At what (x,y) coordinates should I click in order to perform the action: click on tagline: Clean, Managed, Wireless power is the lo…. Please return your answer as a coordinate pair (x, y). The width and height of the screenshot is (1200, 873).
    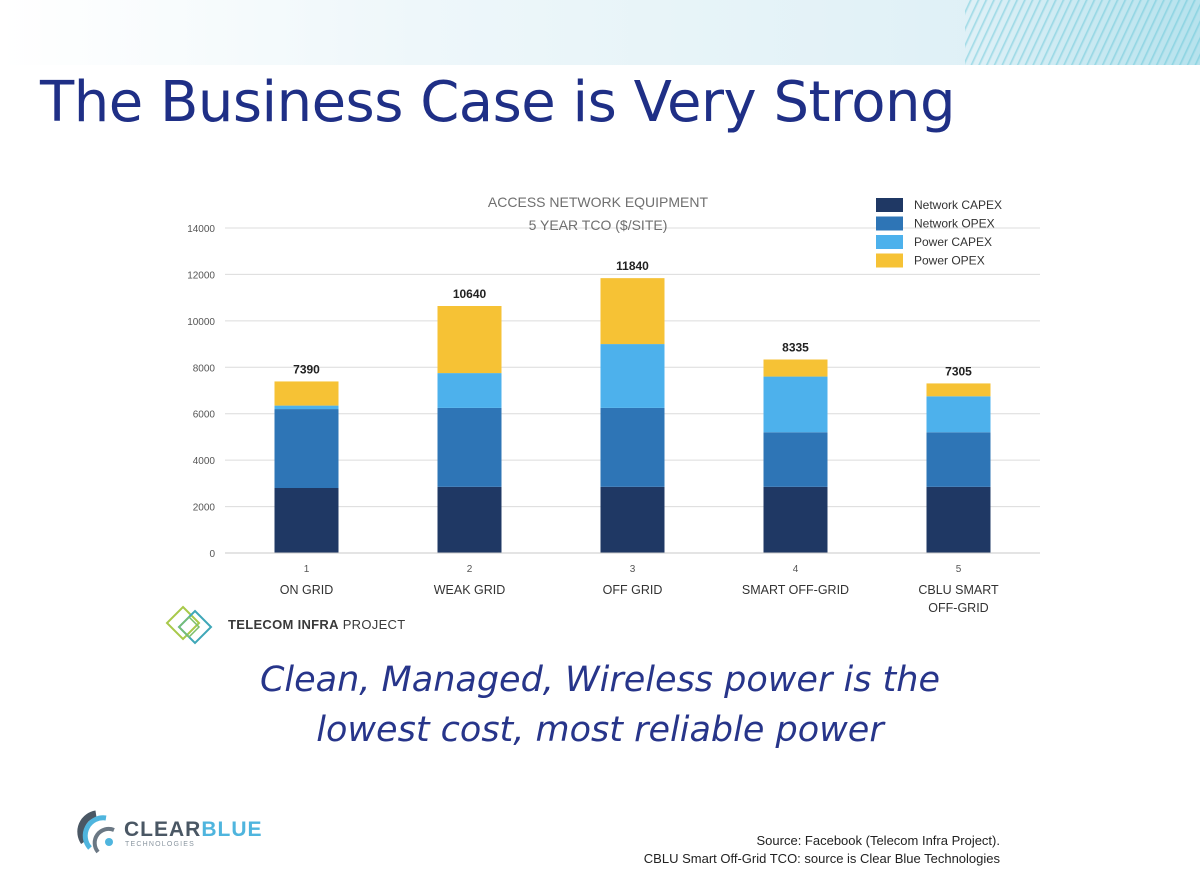
    Looking at the image, I should click on (600, 705).